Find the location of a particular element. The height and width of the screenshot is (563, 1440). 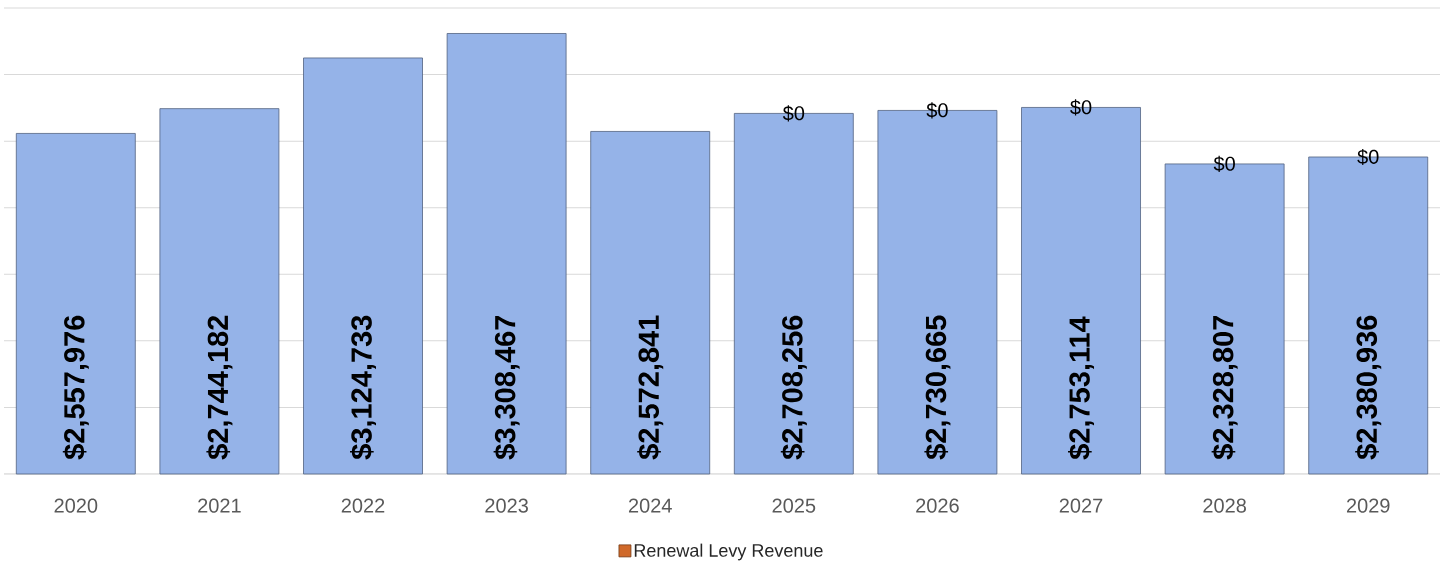

data-label: $3,308,467 is located at coordinates (506, 387).